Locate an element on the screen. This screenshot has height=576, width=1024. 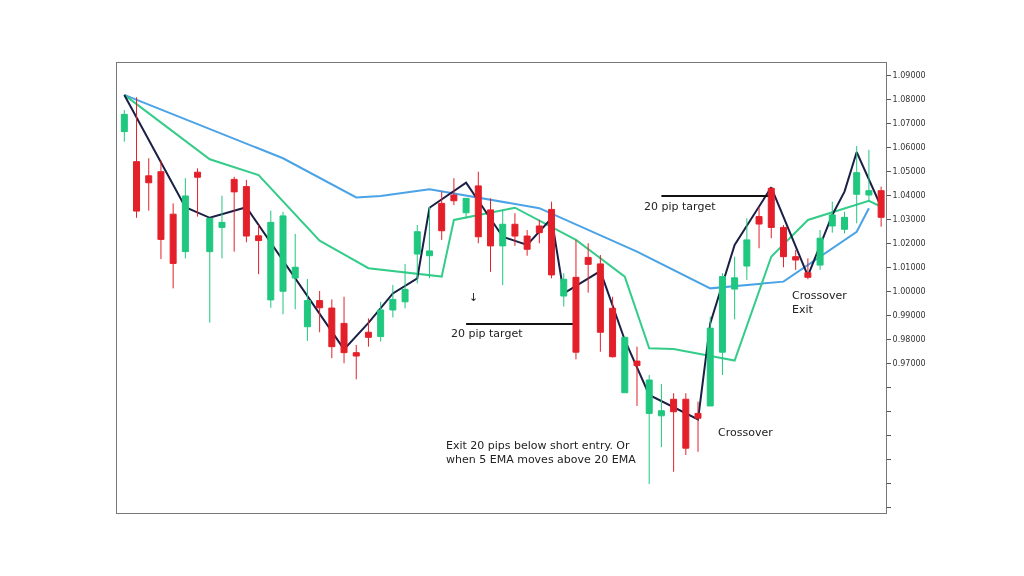
y-tick-label: 1.09000 is located at coordinates (909, 75).